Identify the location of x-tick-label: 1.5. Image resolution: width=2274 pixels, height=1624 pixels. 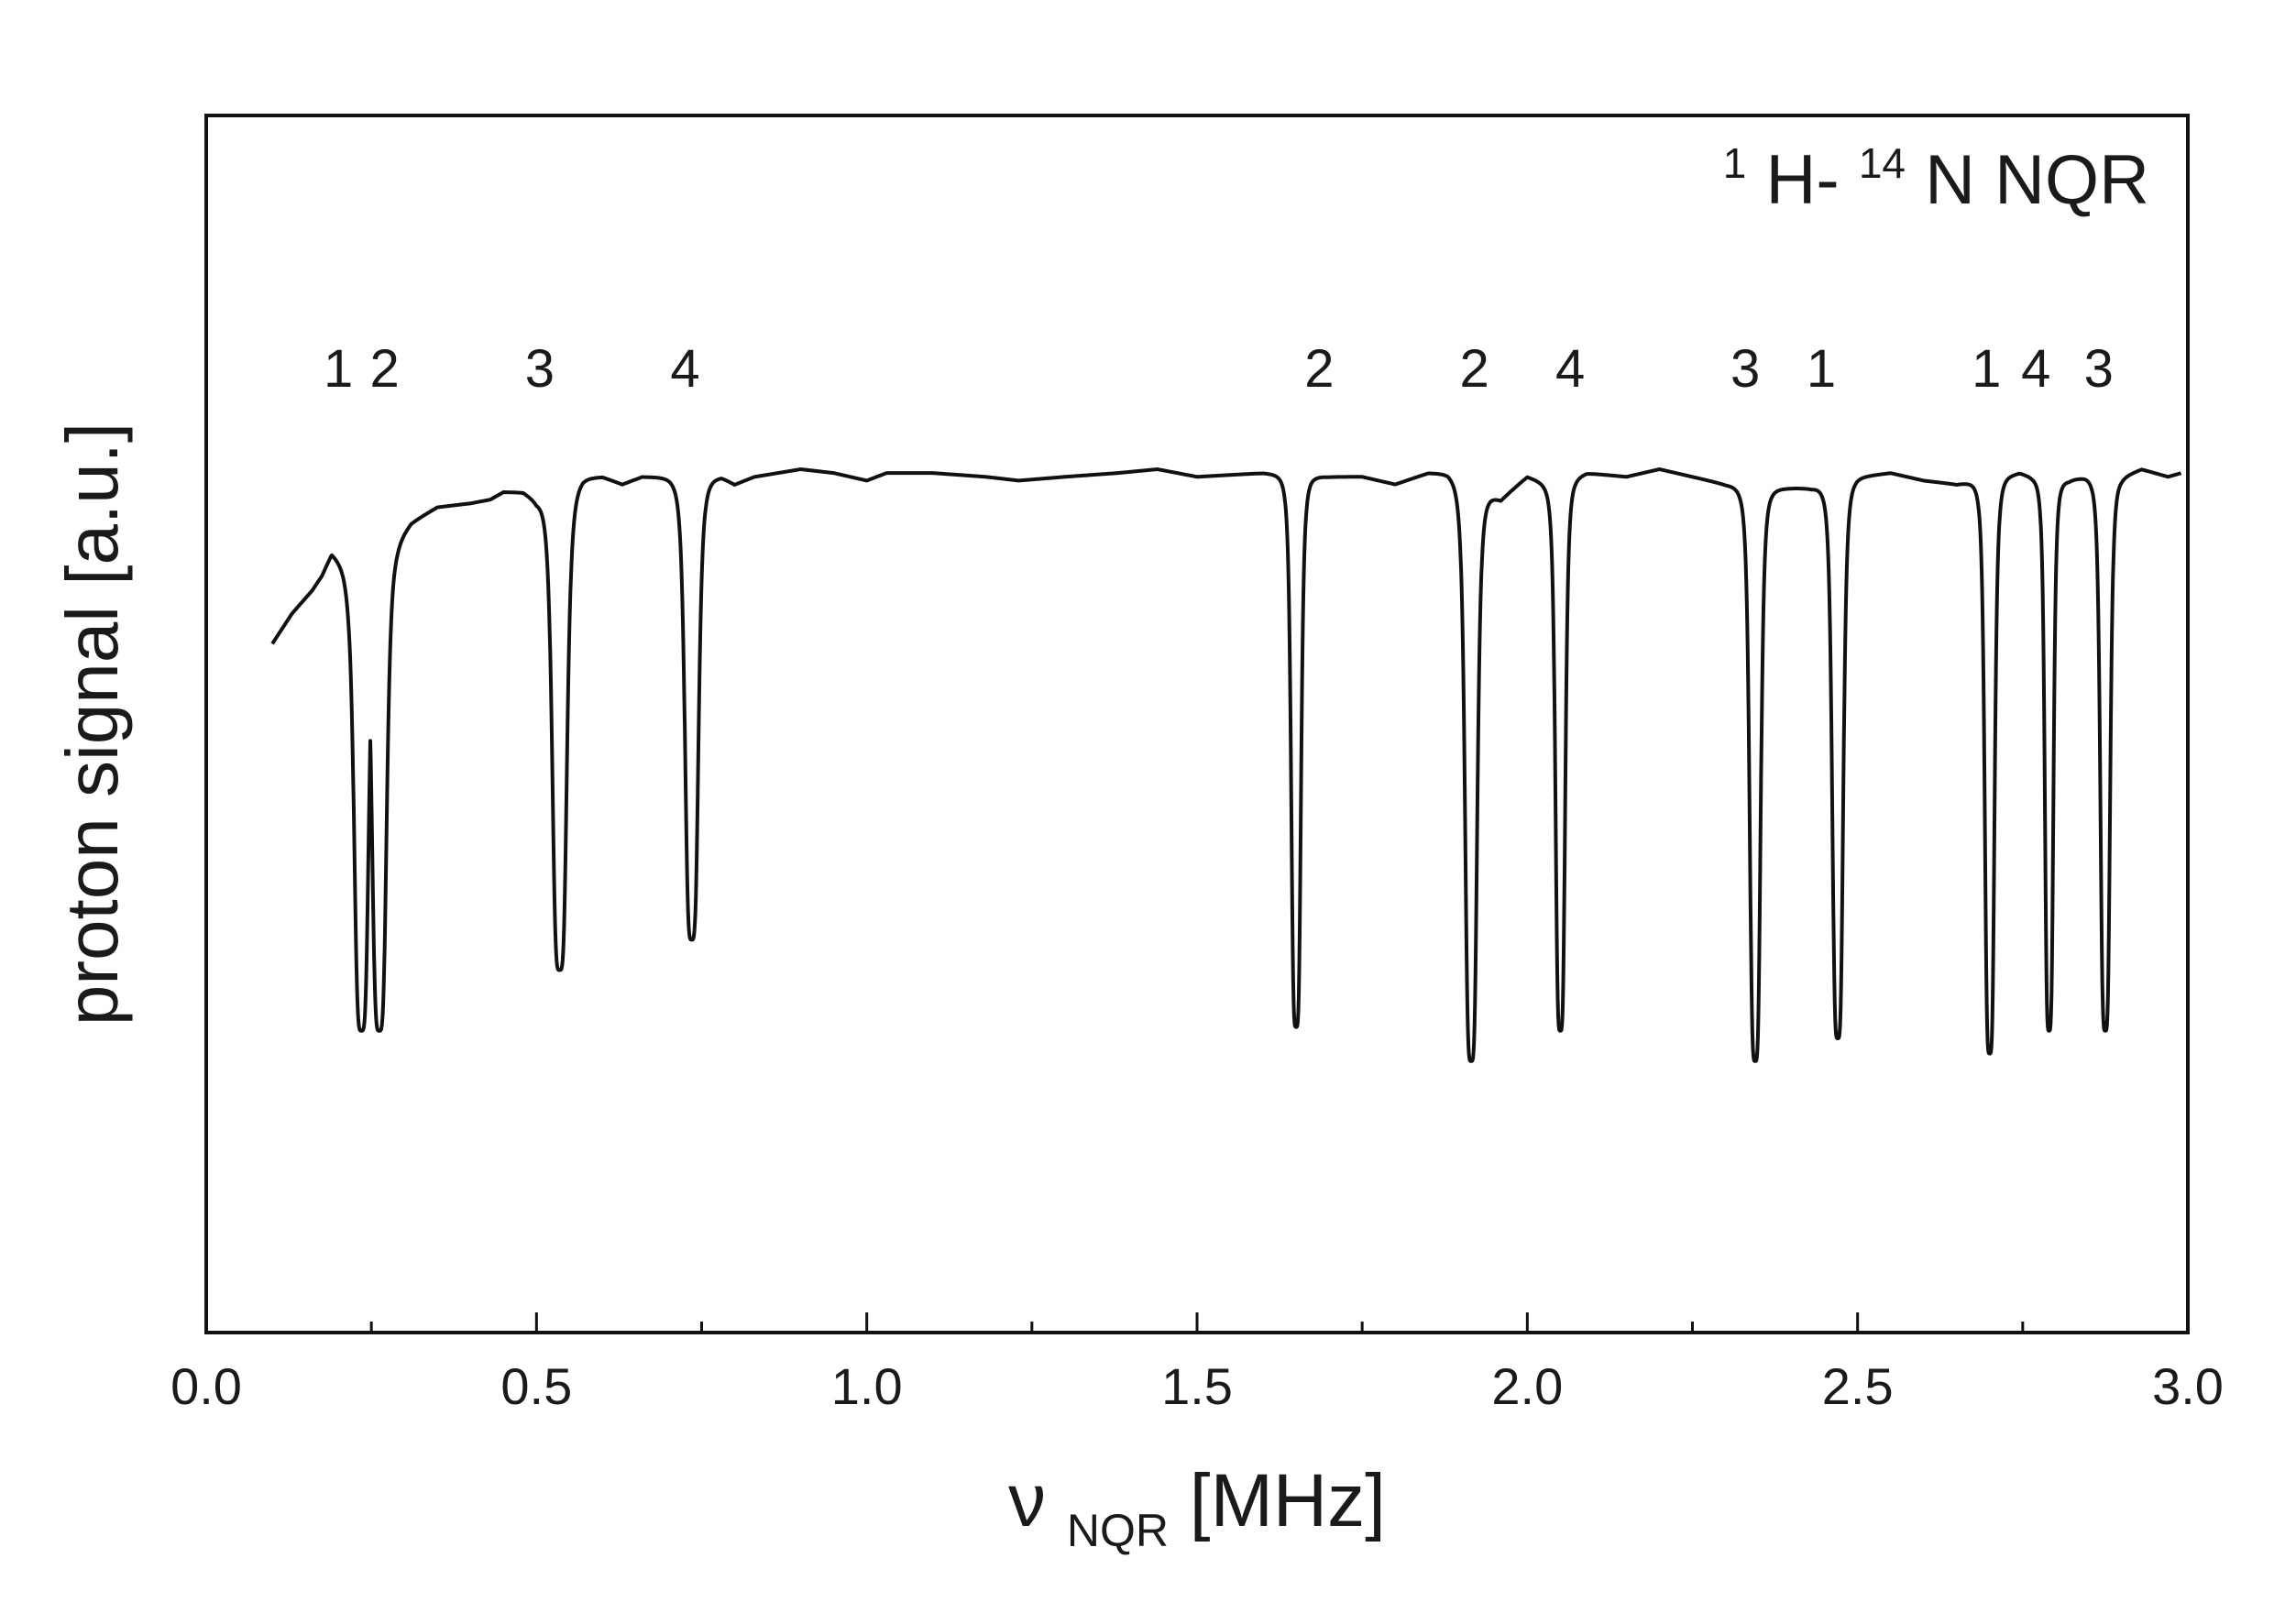
(1197, 1386).